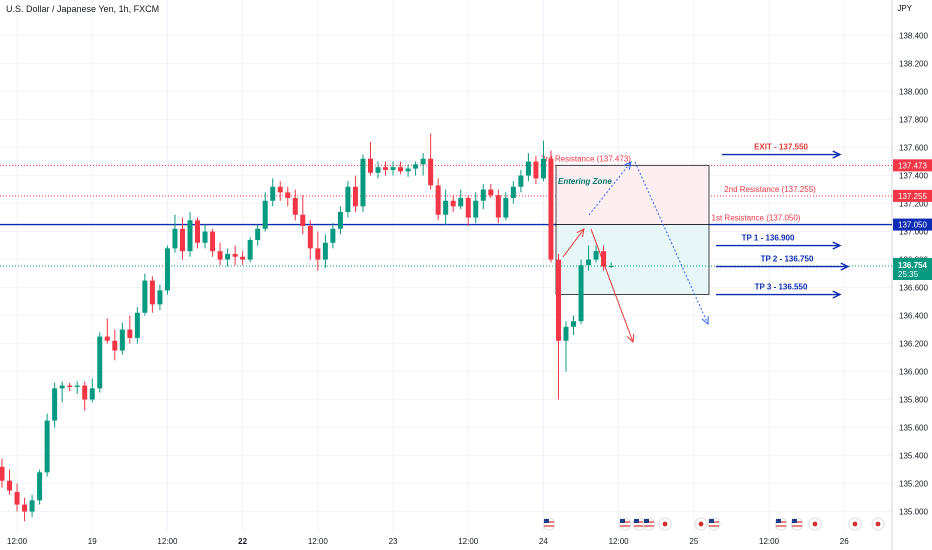 This screenshot has height=550, width=932. What do you see at coordinates (912, 196) in the screenshot?
I see `price-tag-label: 137.255` at bounding box center [912, 196].